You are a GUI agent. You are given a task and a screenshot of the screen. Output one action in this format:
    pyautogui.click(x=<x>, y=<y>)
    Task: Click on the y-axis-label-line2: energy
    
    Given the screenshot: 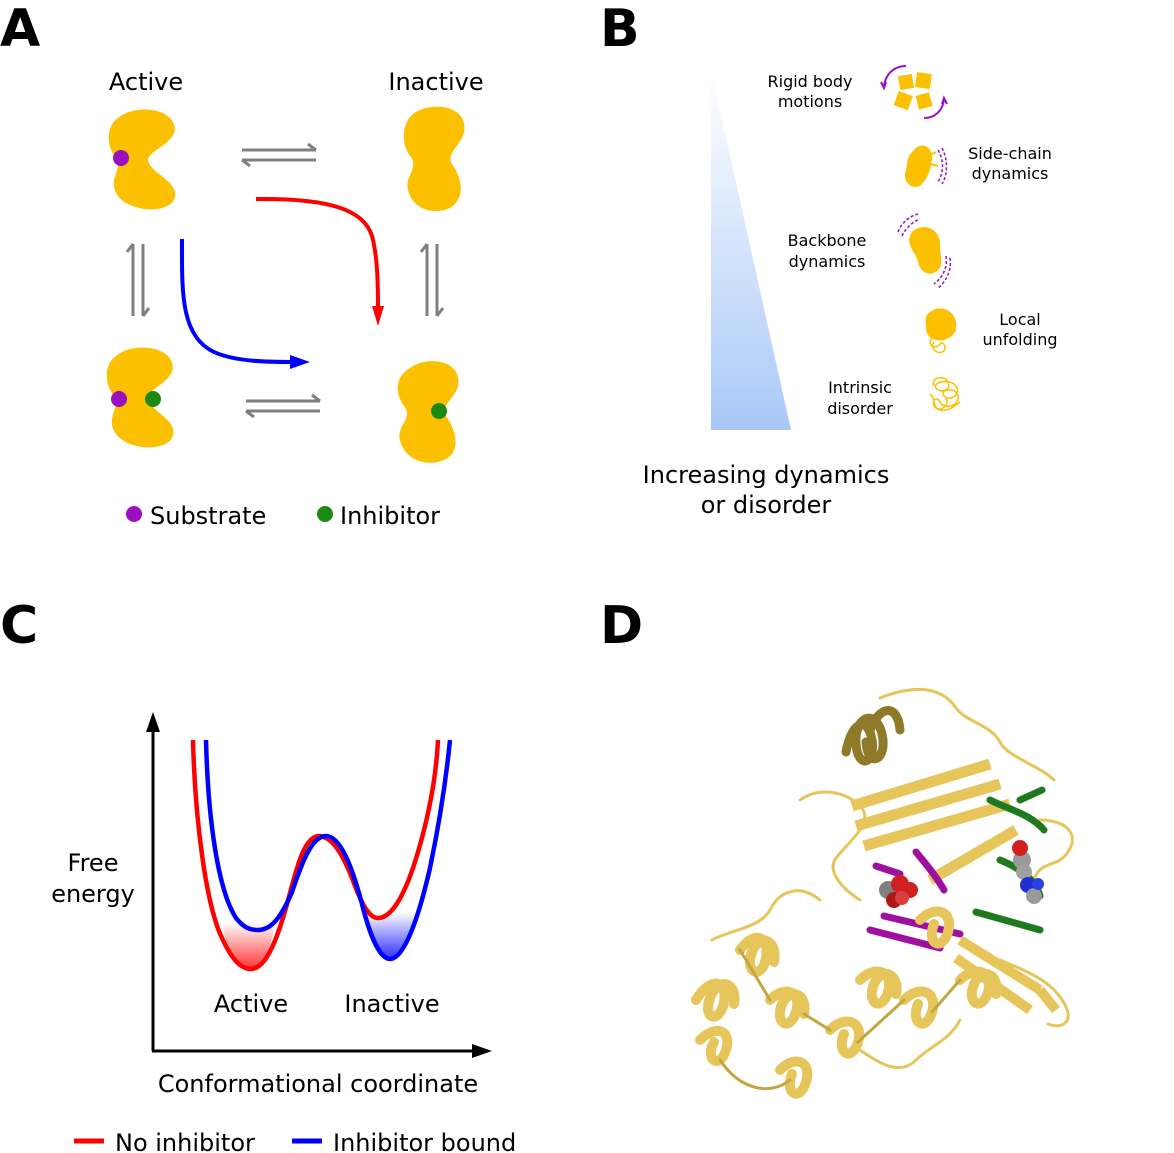 What is the action you would take?
    pyautogui.click(x=93, y=894)
    